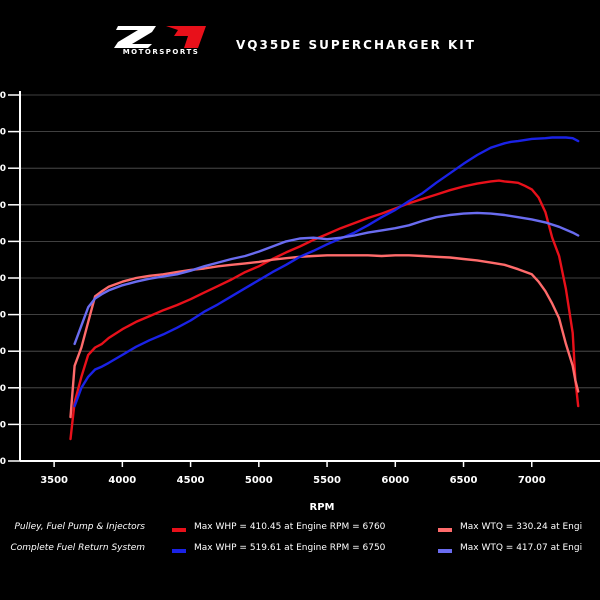 This screenshot has height=600, width=600. Describe the element at coordinates (290, 527) in the screenshot. I see `legend-whp-1: Max WHP = 410.45 at Engine RPM = 6760` at that location.